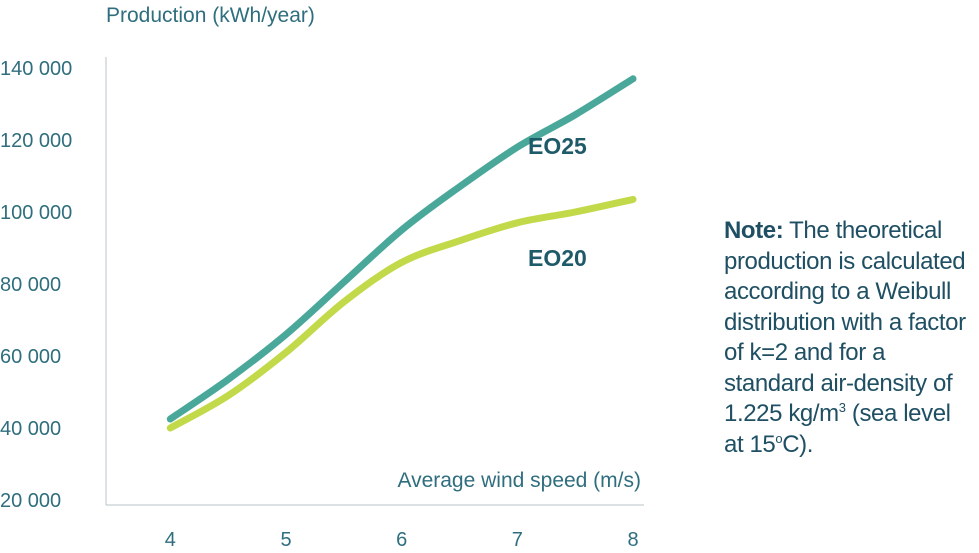  I want to click on y-tick-label: 100 000, so click(36, 213).